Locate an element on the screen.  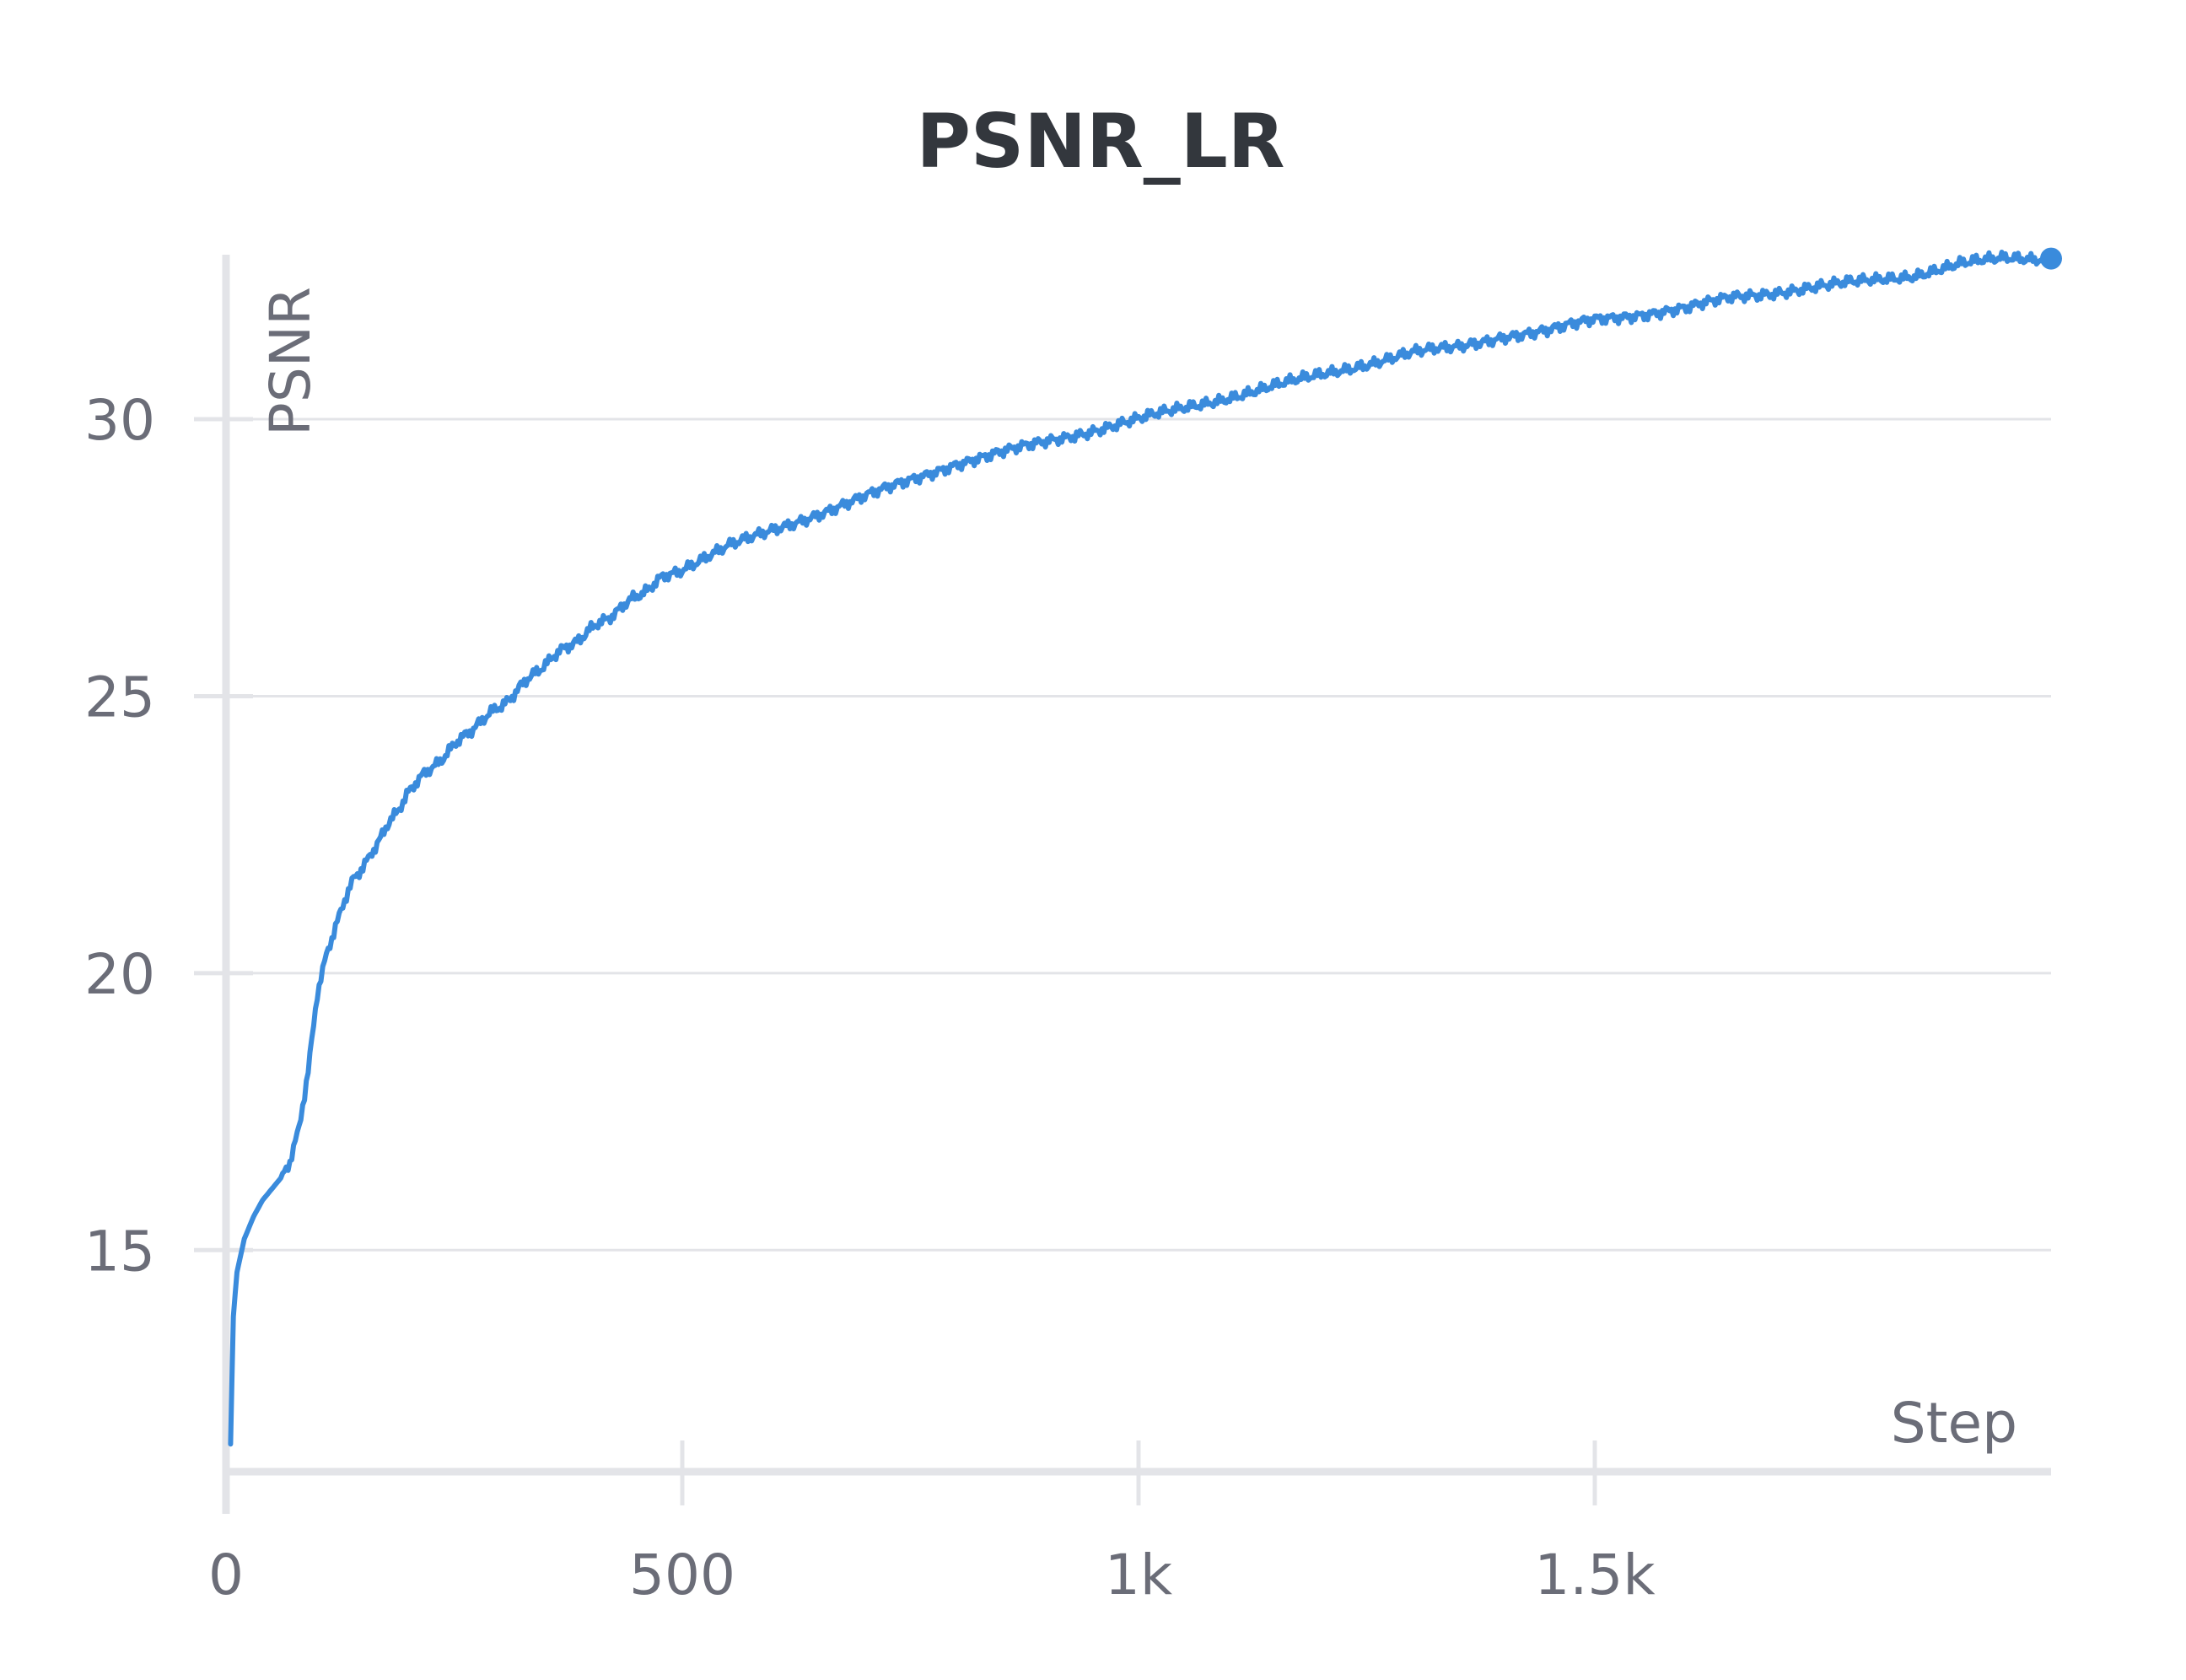
x-tick-label: 1.5k is located at coordinates (1595, 1575).